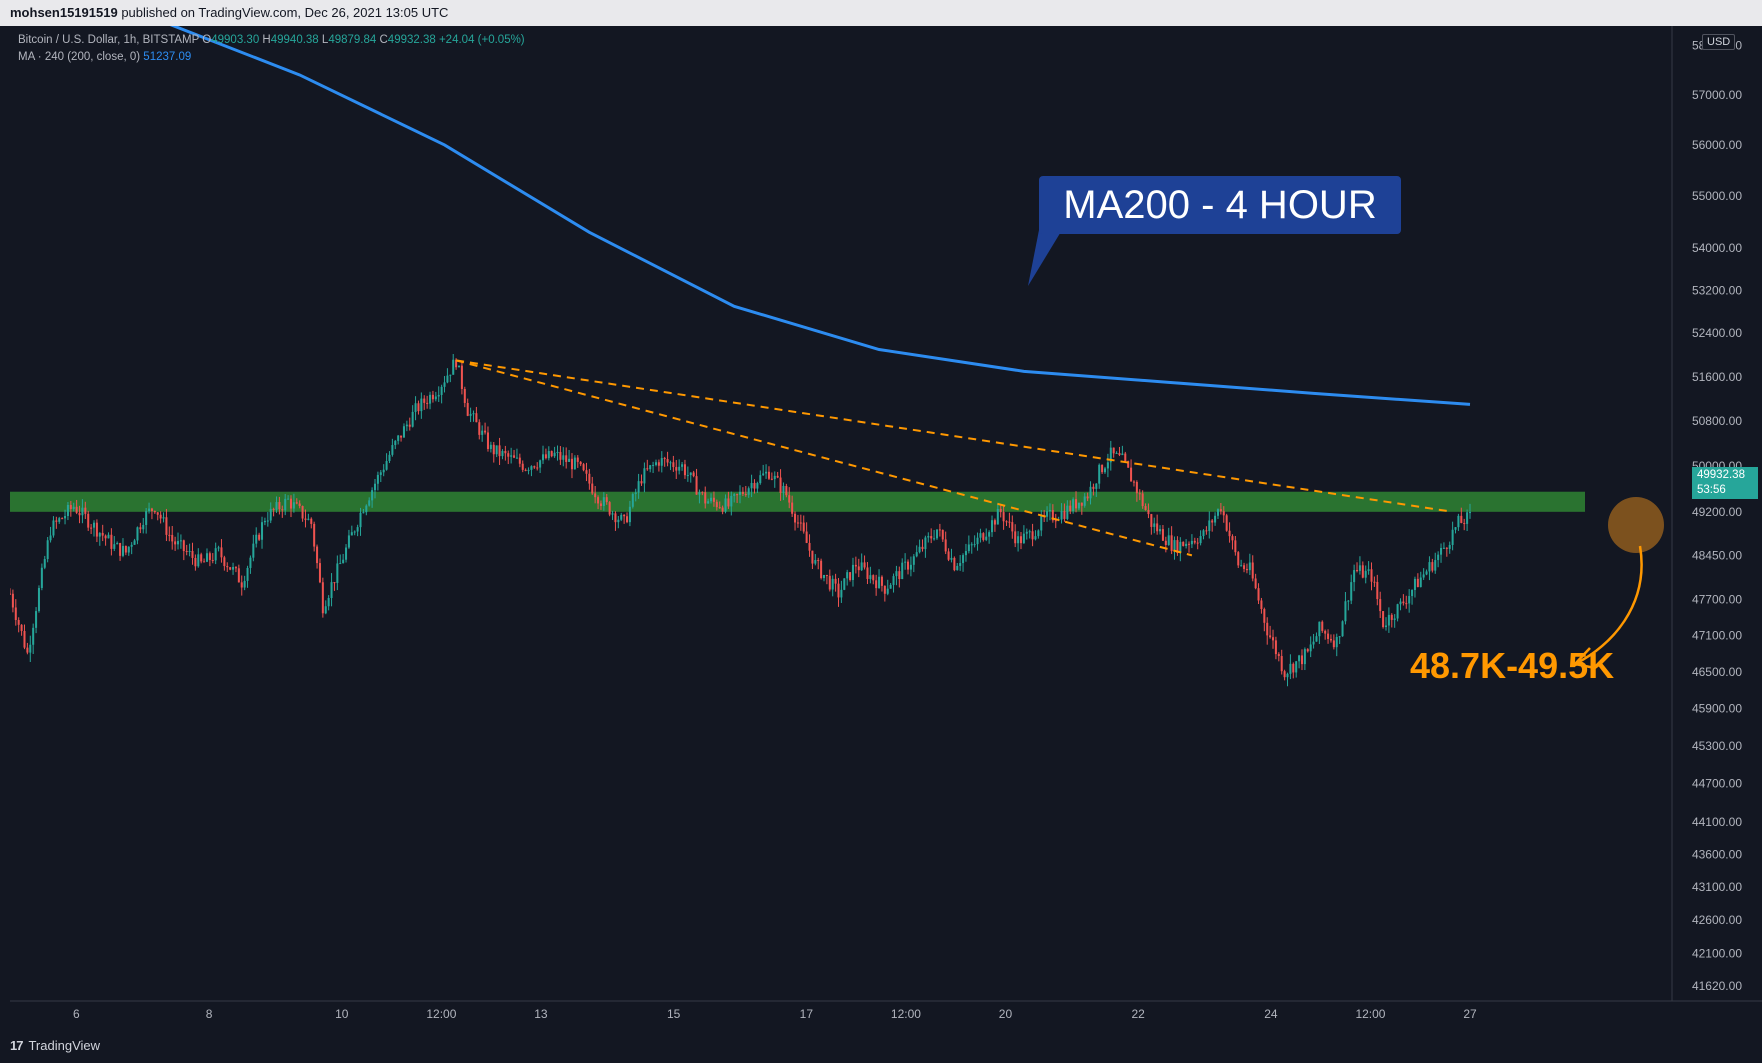  Describe the element at coordinates (207, 40) in the screenshot. I see `open-label: O` at that location.